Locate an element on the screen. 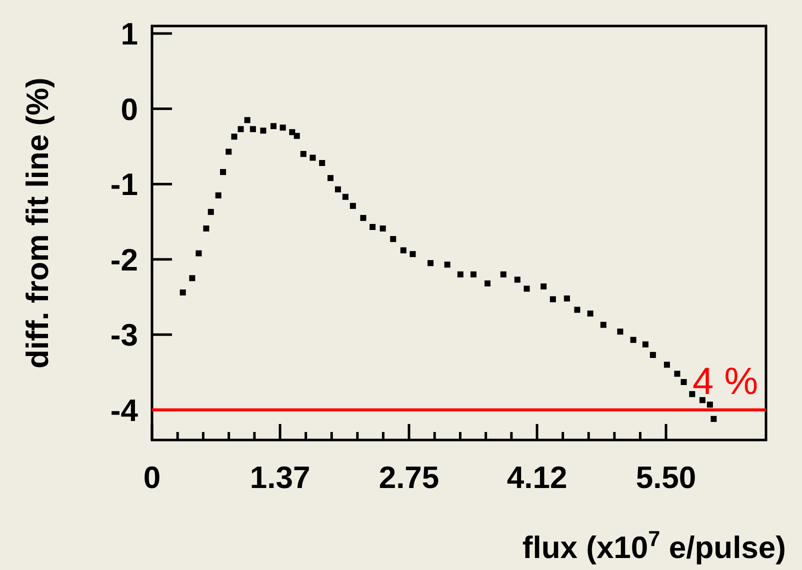  x-tick-label: 1.37 is located at coordinates (280, 477).